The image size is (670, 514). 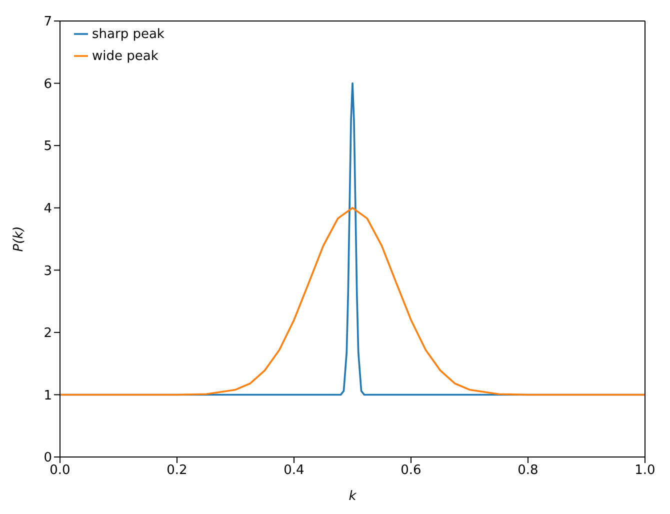 What do you see at coordinates (48, 334) in the screenshot?
I see `y-tick-label: 2` at bounding box center [48, 334].